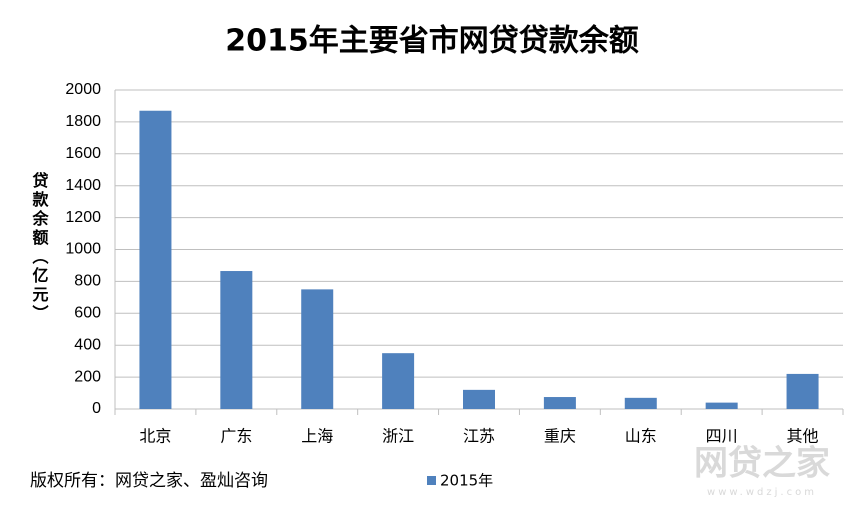 Image resolution: width=865 pixels, height=508 pixels. I want to click on x-tick-label: 北京, so click(155, 436).